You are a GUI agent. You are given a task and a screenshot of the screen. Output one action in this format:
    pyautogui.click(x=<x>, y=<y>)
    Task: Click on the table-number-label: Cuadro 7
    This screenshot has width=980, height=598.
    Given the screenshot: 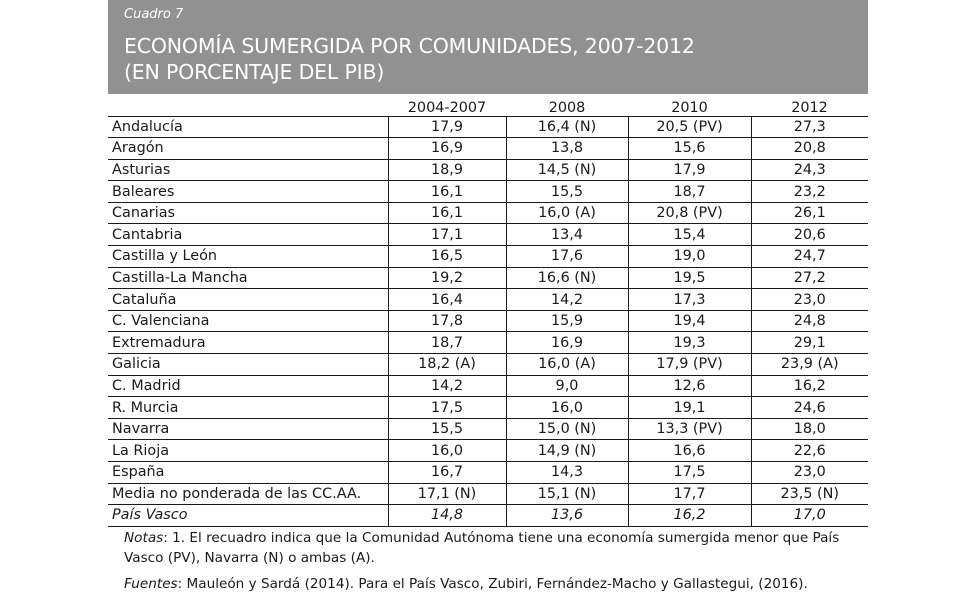 What is the action you would take?
    pyautogui.click(x=154, y=14)
    